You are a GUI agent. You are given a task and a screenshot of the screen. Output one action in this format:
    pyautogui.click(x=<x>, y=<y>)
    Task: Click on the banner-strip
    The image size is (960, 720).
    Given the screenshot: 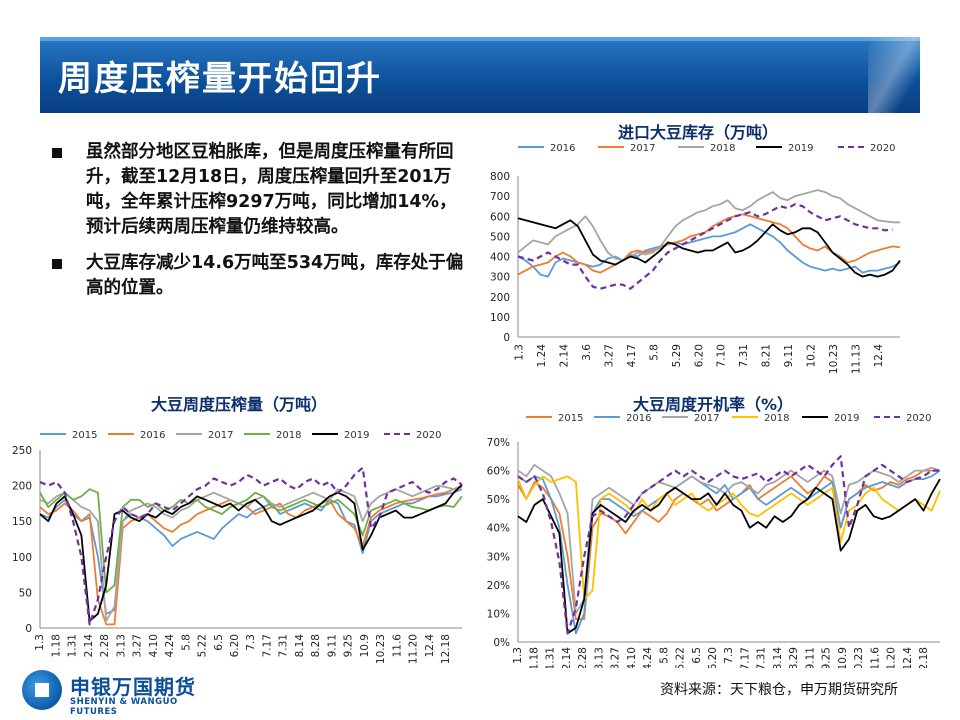 What is the action you would take?
    pyautogui.click(x=480, y=39)
    